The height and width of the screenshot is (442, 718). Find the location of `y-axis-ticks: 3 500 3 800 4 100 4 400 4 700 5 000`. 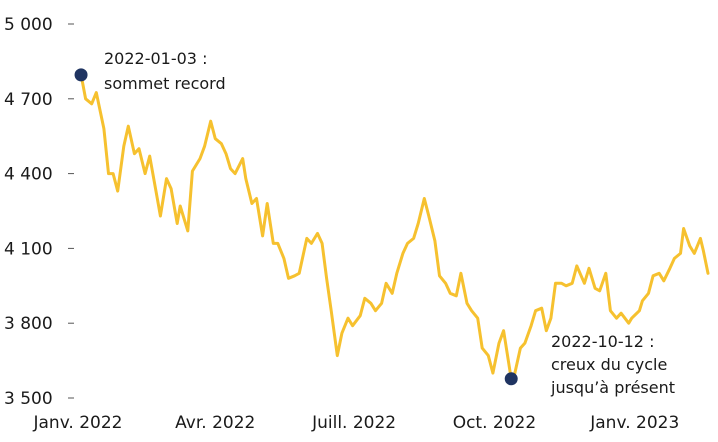

y-axis-ticks: 3 500 3 800 4 100 4 400 4 700 5 000 is located at coordinates (39, 212).